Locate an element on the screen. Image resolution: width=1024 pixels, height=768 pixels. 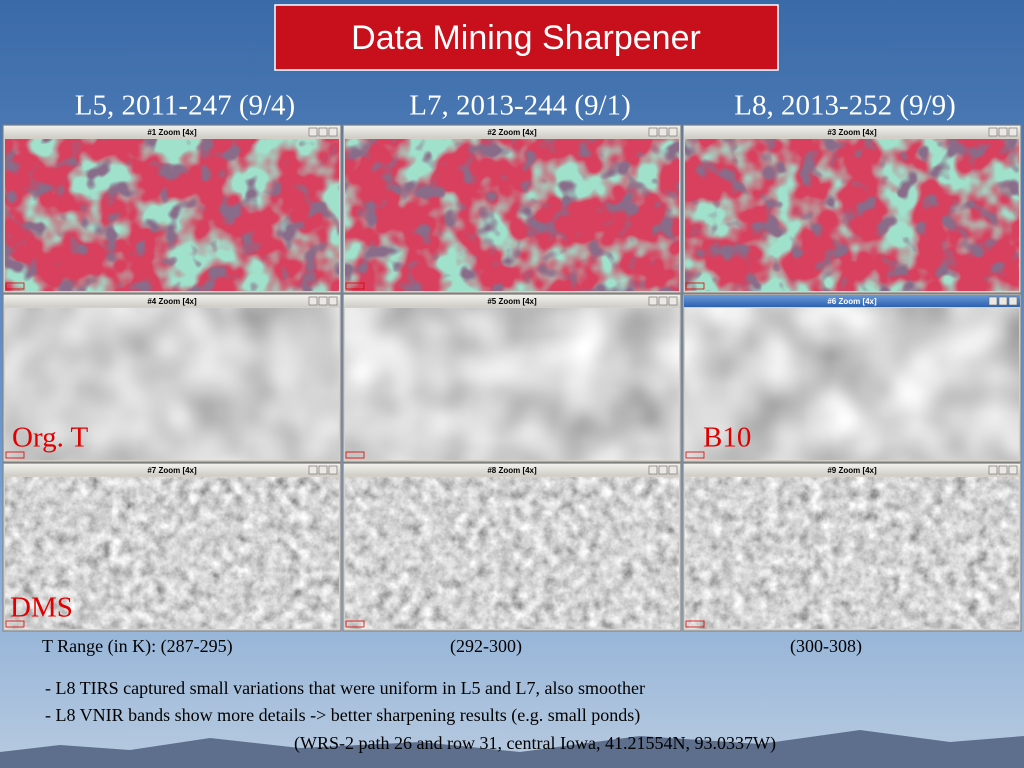
zoom-window: #7 Zoom [4x] is located at coordinates (172, 547).